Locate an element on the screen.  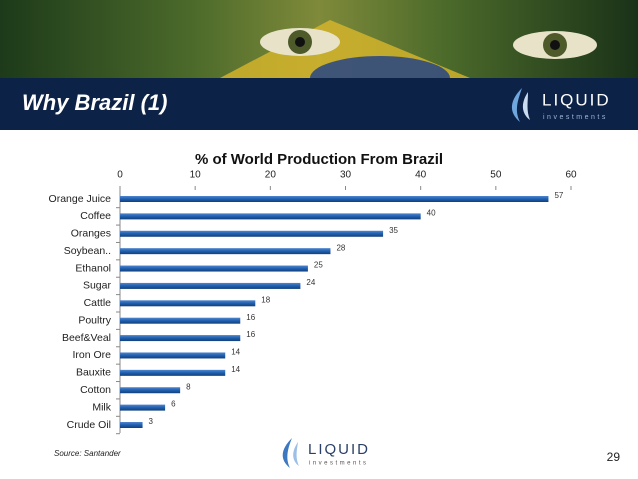
source: Source: Santander is located at coordinates (87, 453).